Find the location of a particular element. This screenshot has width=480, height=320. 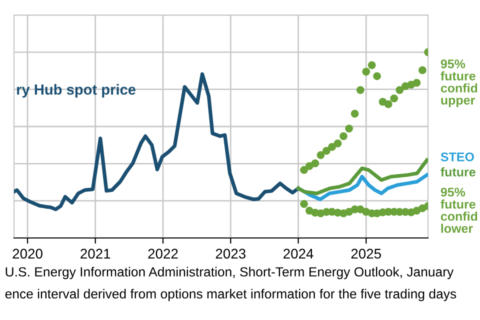

text: ence interval derived from options market information for the five trading days is located at coordinates (230, 295).